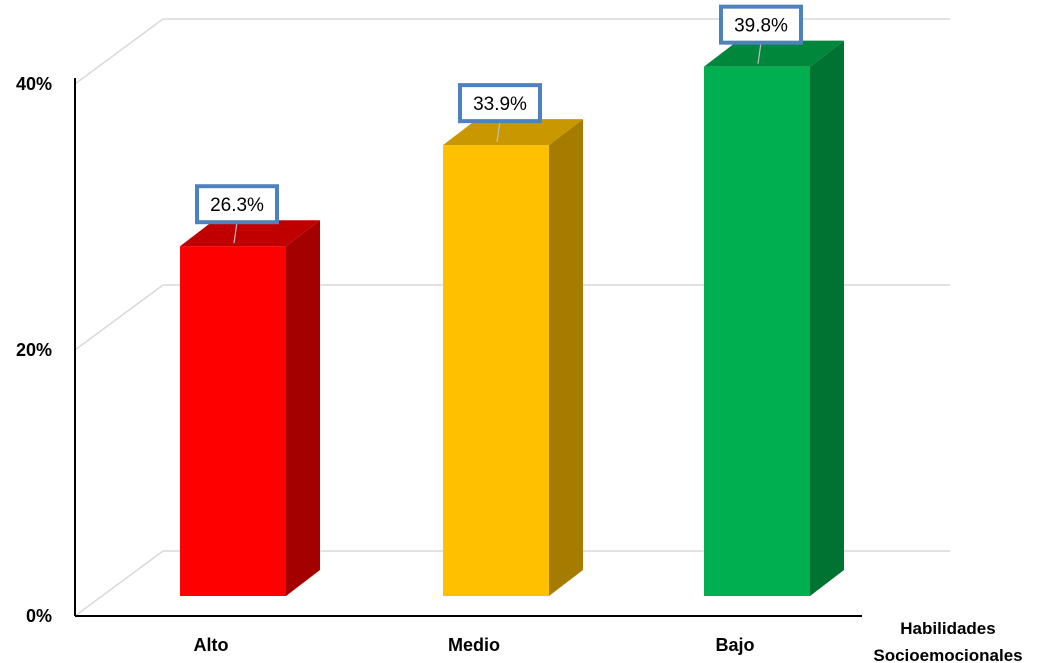 This screenshot has height=663, width=1041. I want to click on x-tick-label: Alto, so click(211, 645).